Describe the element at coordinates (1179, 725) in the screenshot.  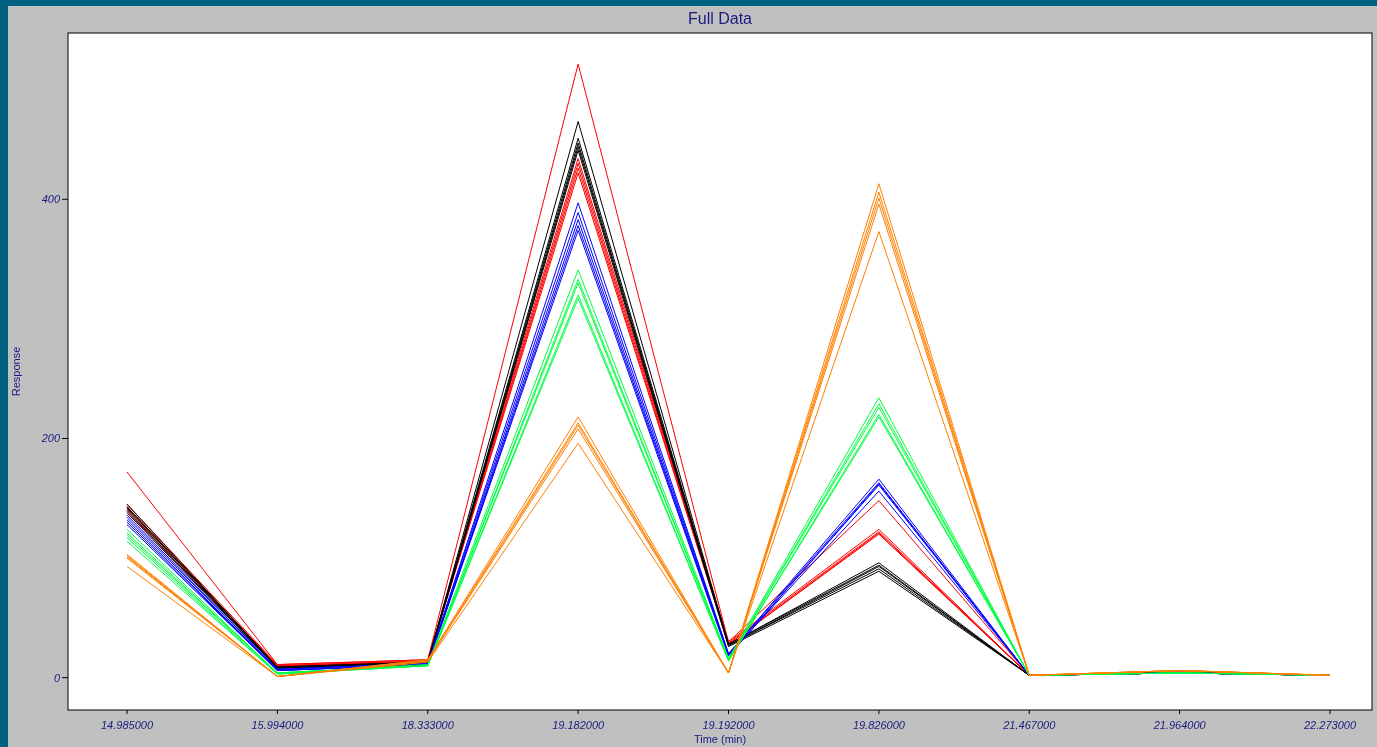
I see `x-tick-label: 21.964000` at that location.